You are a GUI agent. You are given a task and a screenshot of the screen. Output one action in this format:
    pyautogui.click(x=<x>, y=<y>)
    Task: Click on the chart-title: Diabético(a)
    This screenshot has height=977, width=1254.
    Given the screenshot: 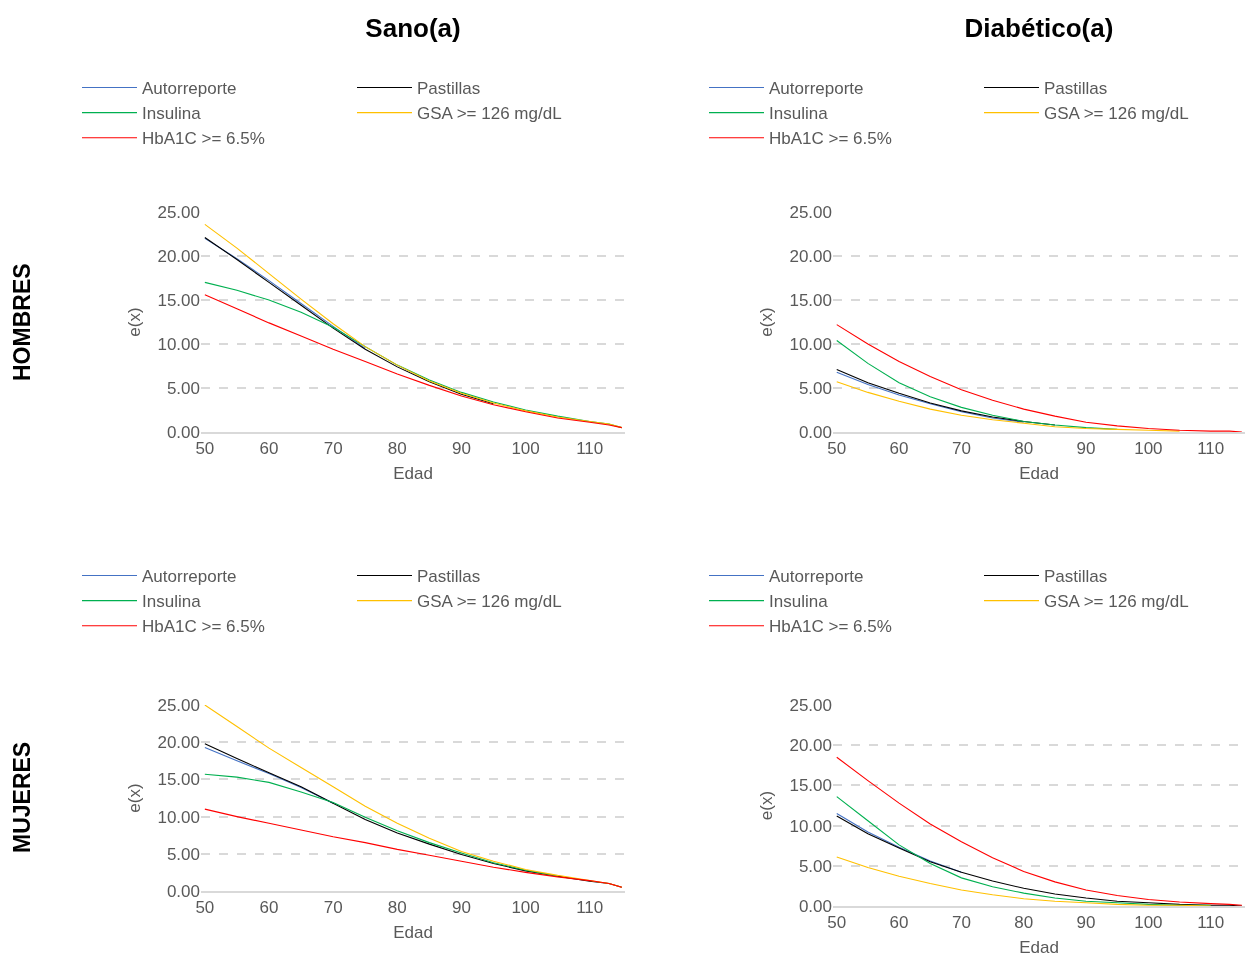 What is the action you would take?
    pyautogui.click(x=1039, y=28)
    